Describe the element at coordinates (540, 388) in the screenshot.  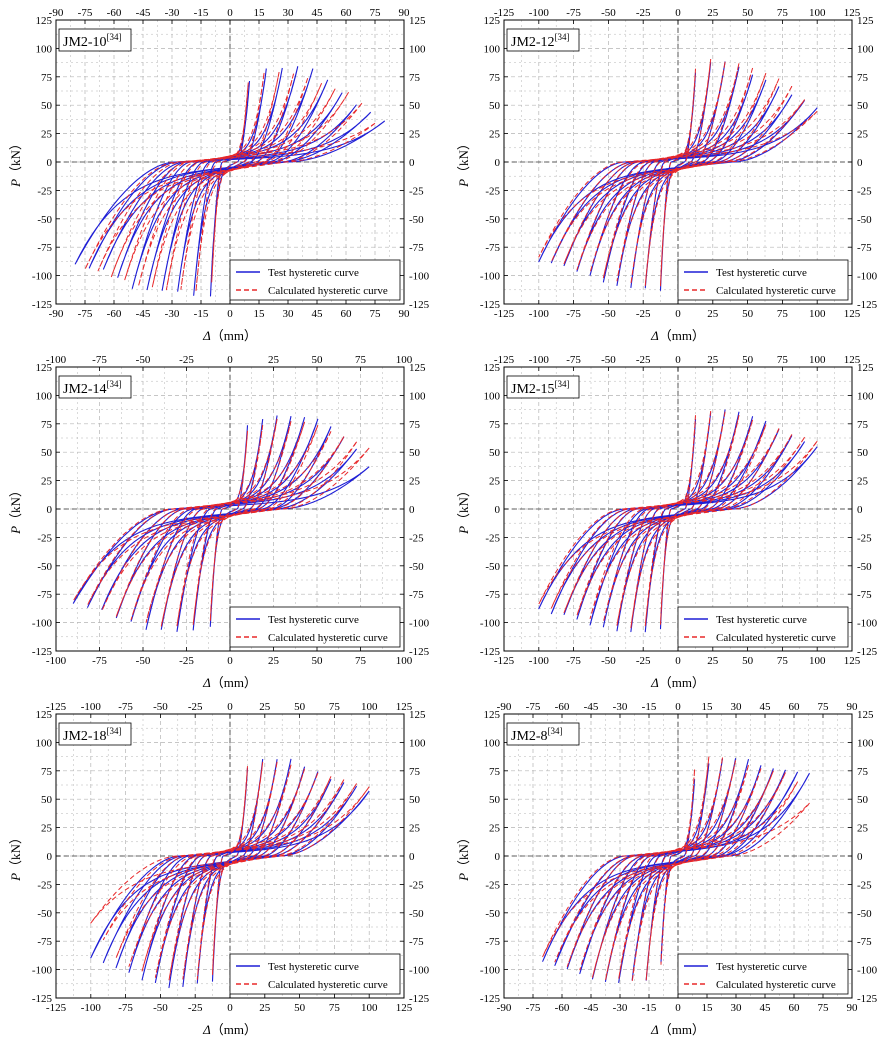
I see `specimen-title-text: JM2-15[34]` at that location.